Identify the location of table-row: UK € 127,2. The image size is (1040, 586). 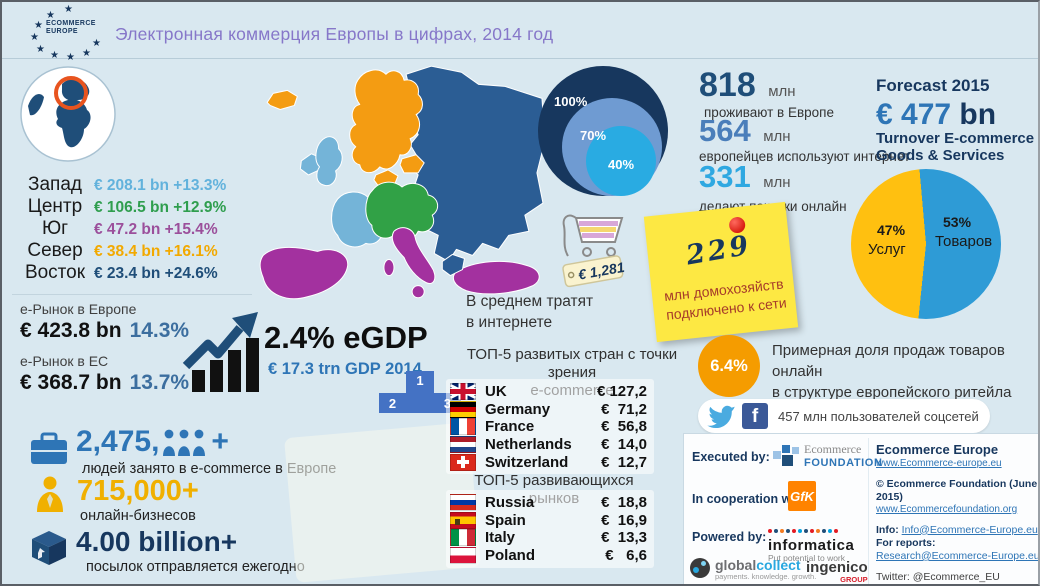
(548, 392).